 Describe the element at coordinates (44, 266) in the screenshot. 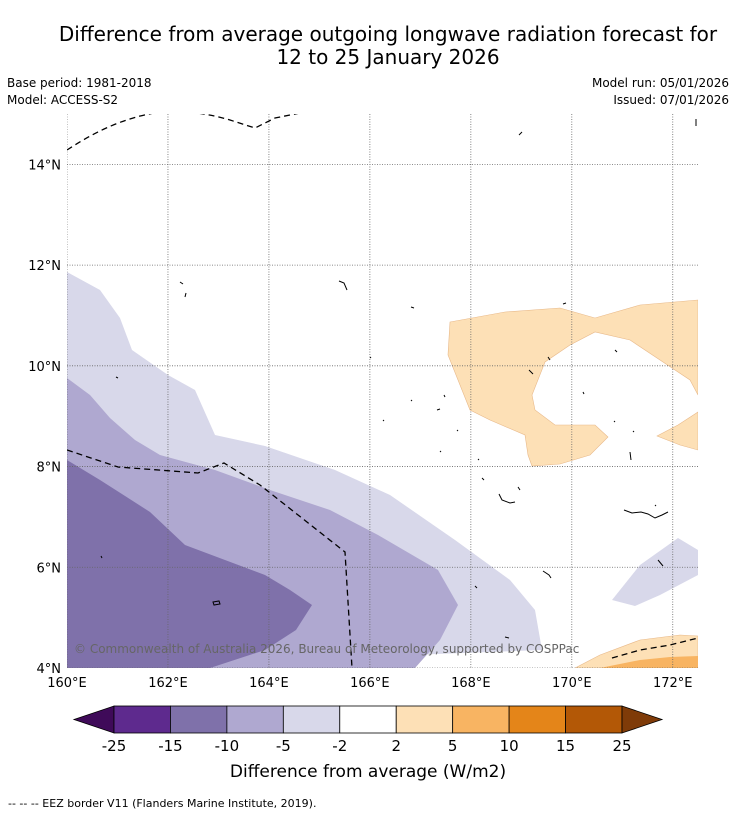

I see `lat-tick-label: 12°N` at that location.